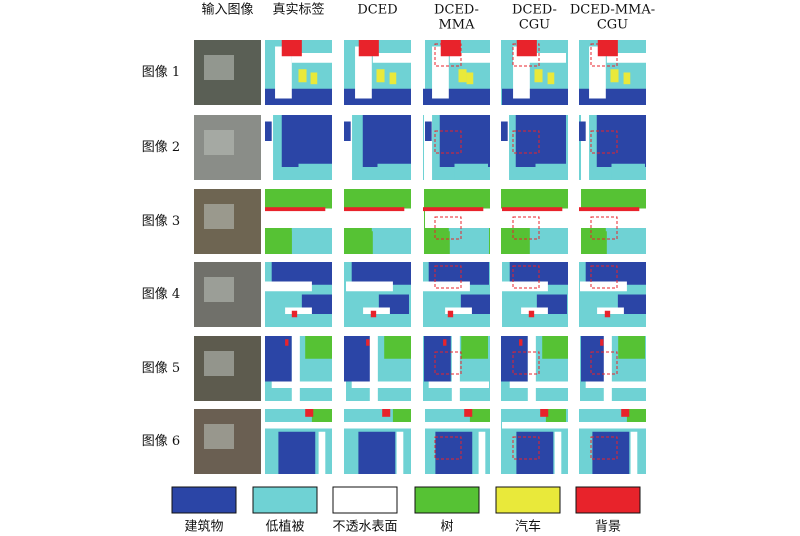 The image size is (800, 536). Describe the element at coordinates (161, 368) in the screenshot. I see `row-label: 图像 5` at that location.